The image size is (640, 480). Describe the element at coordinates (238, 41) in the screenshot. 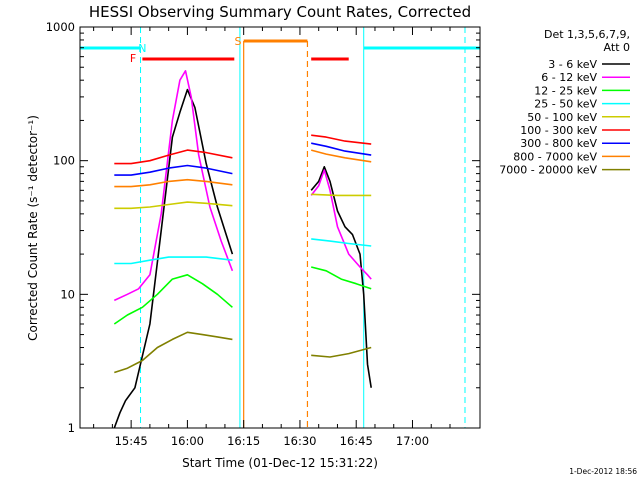

I see `annotation-label-s: S` at that location.